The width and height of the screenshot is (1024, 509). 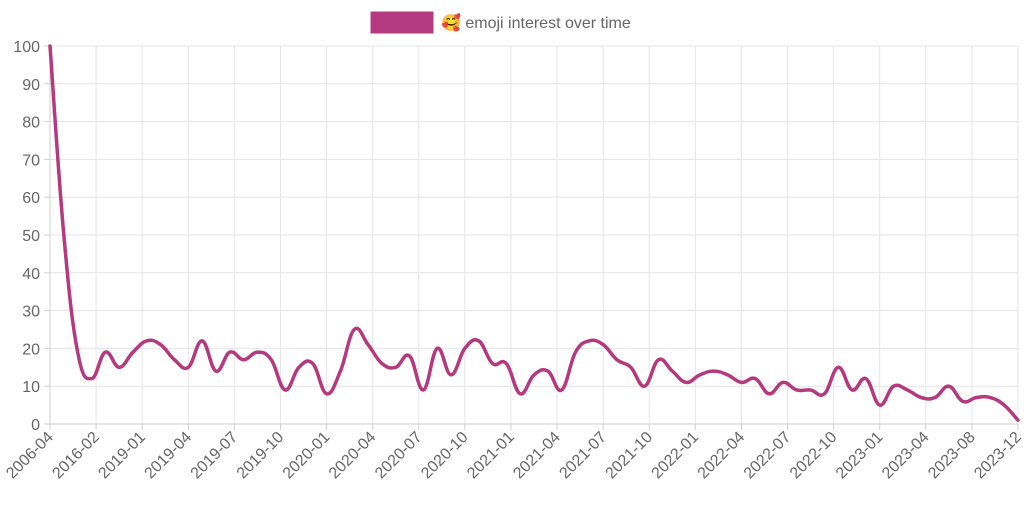 I want to click on x-tick-label: 2021-07, so click(x=583, y=456).